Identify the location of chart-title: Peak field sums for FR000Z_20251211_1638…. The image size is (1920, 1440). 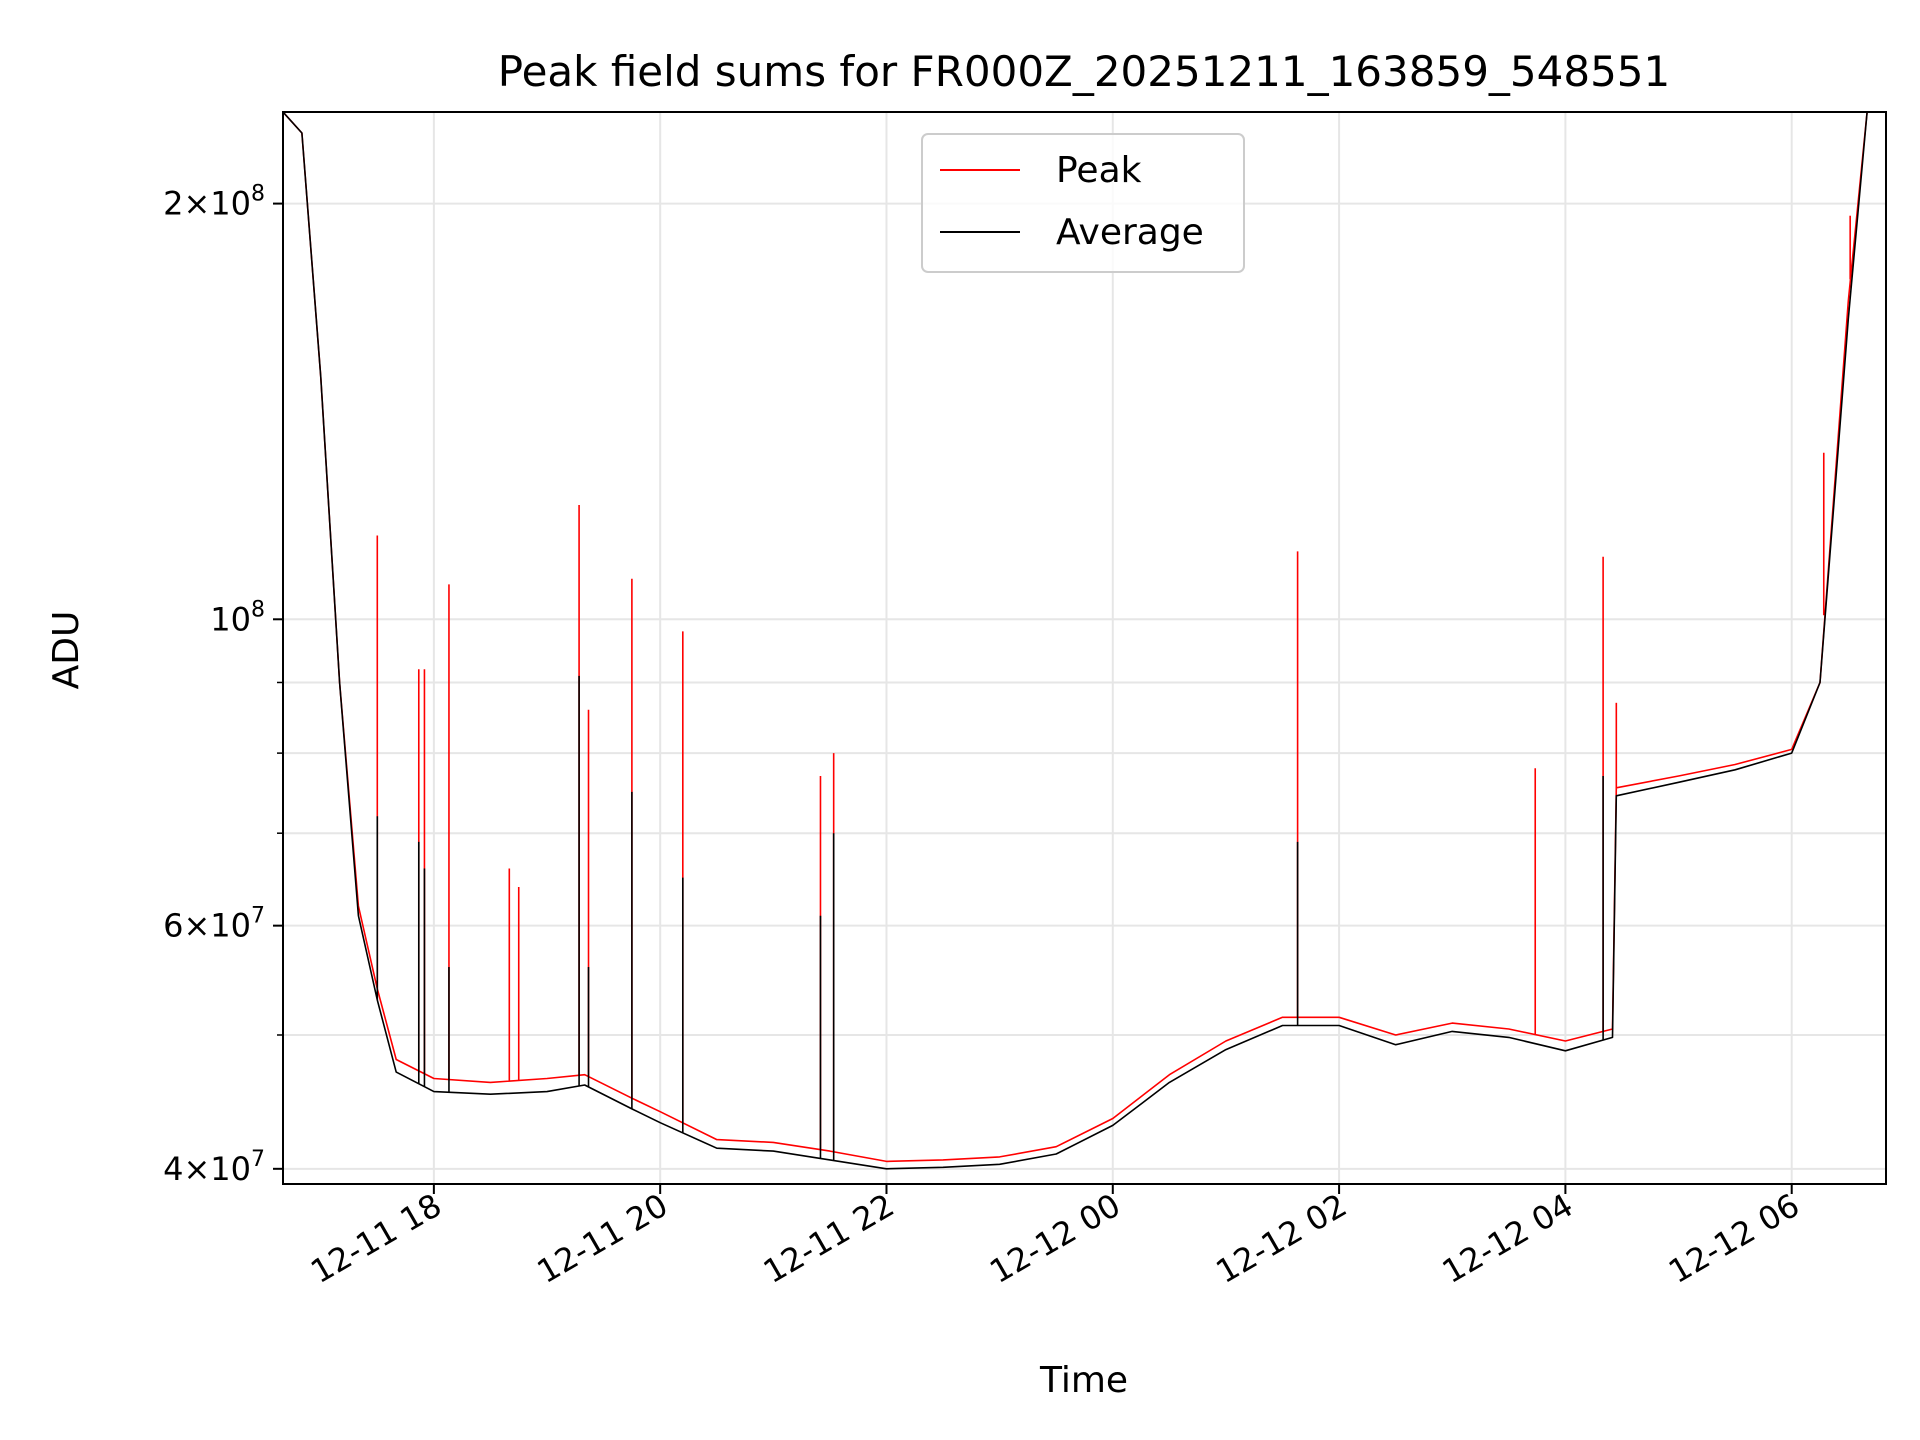
(1084, 71).